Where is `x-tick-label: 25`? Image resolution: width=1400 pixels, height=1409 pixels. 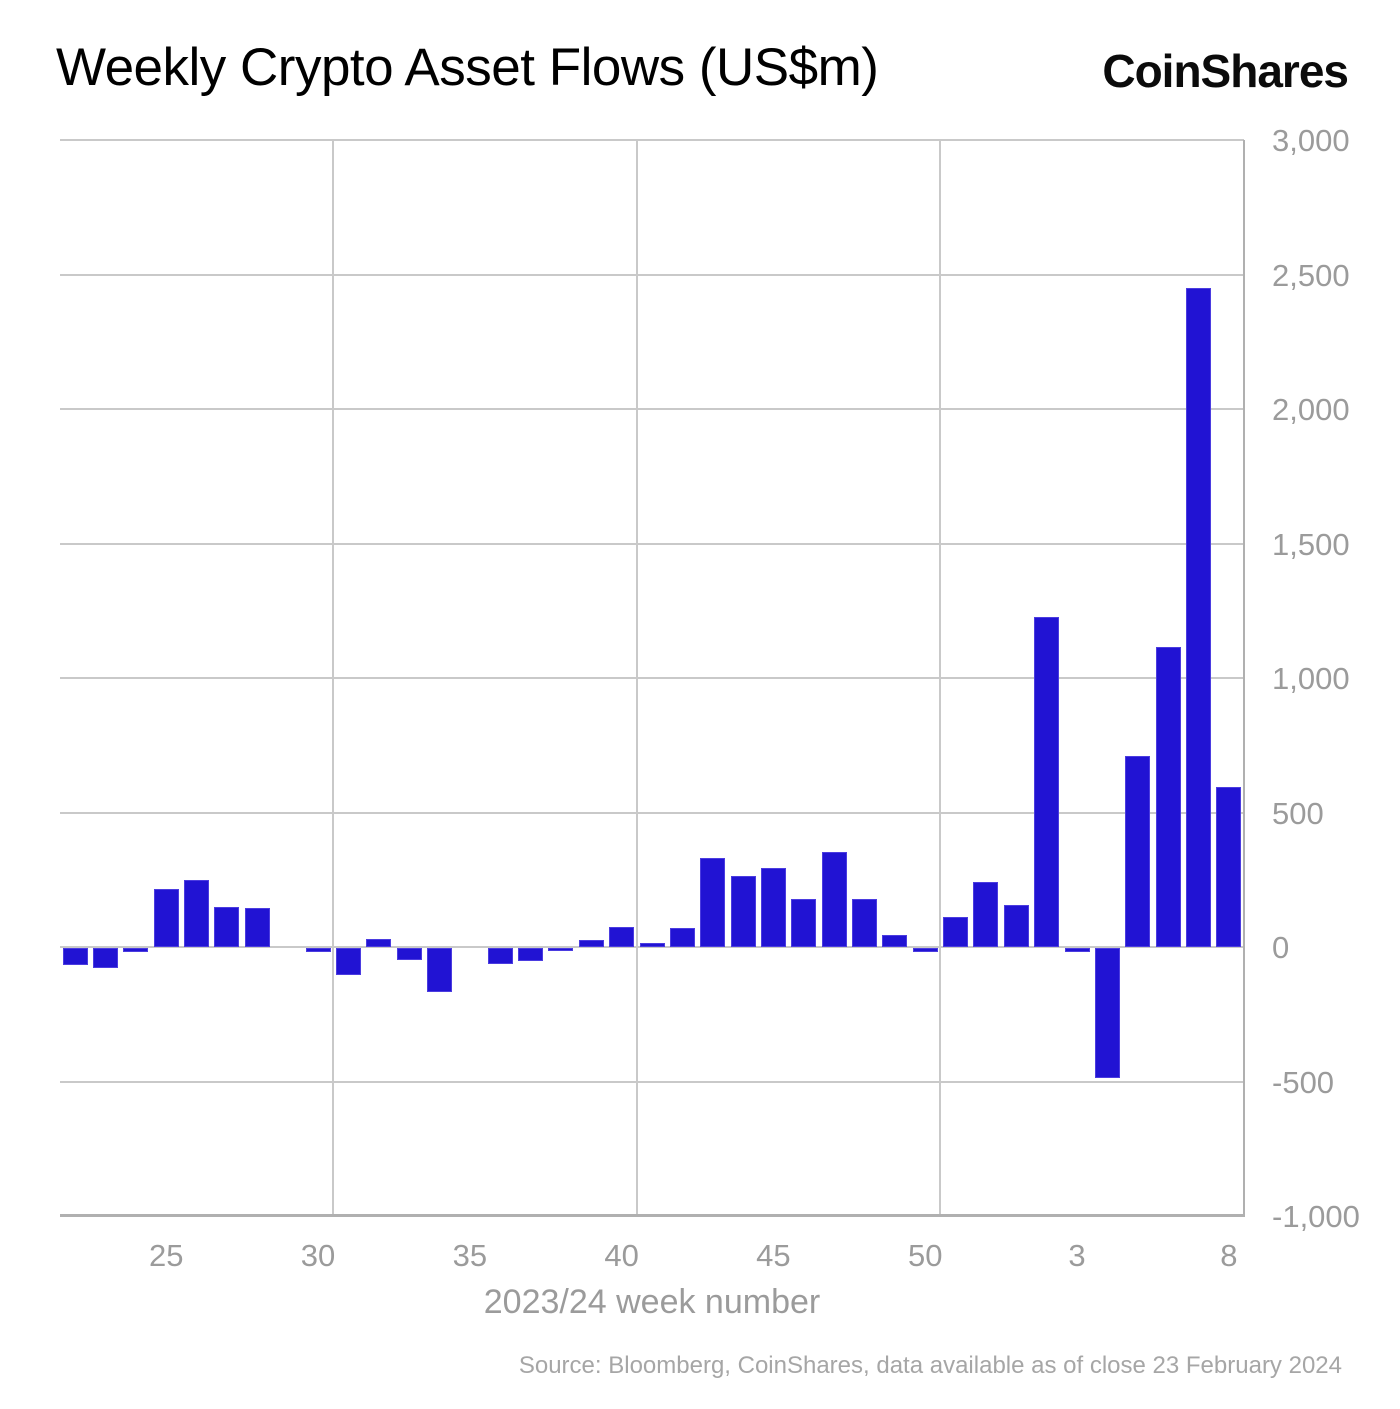
x-tick-label: 25 is located at coordinates (166, 1255).